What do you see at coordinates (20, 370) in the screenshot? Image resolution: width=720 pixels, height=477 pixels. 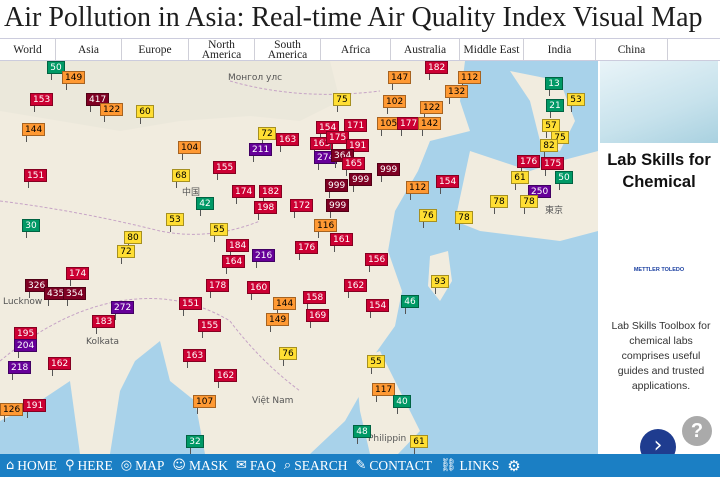 I see `aqi-station-badge: 218` at bounding box center [20, 370].